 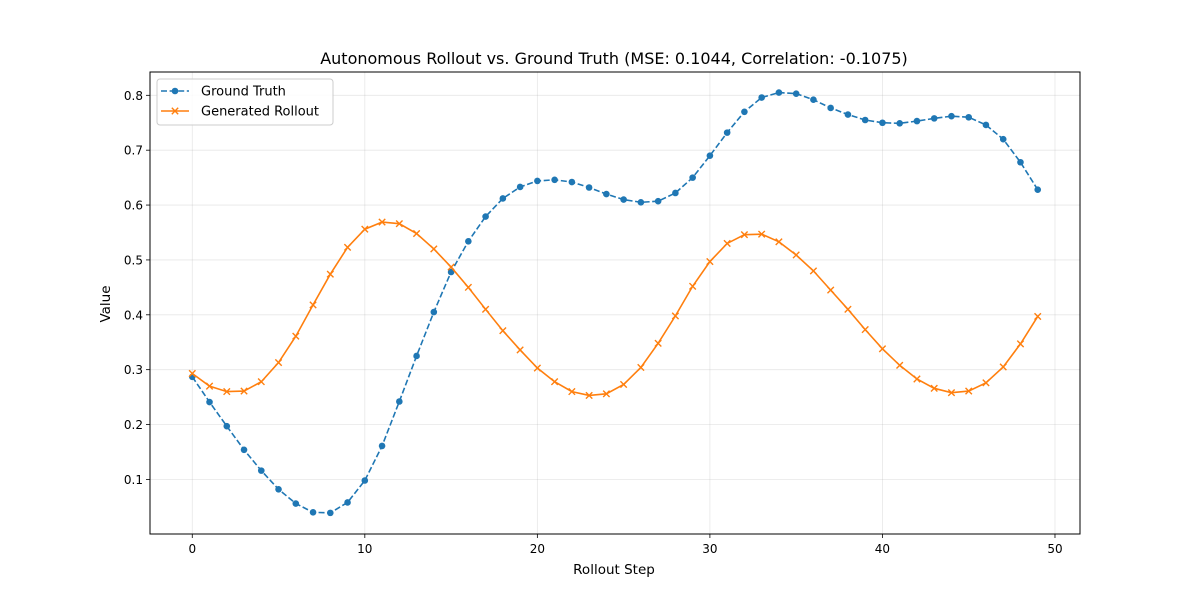 I want to click on x-tick-label: 30, so click(x=709, y=549).